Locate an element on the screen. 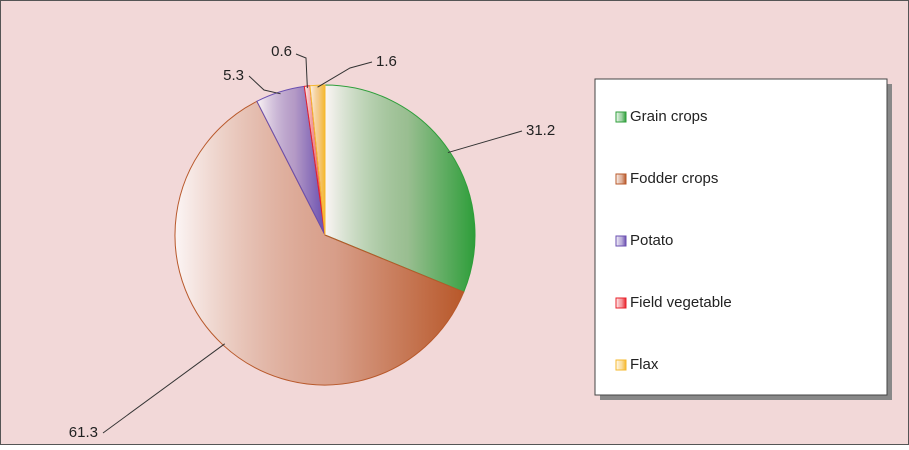  legend-label: Potato is located at coordinates (651, 240).